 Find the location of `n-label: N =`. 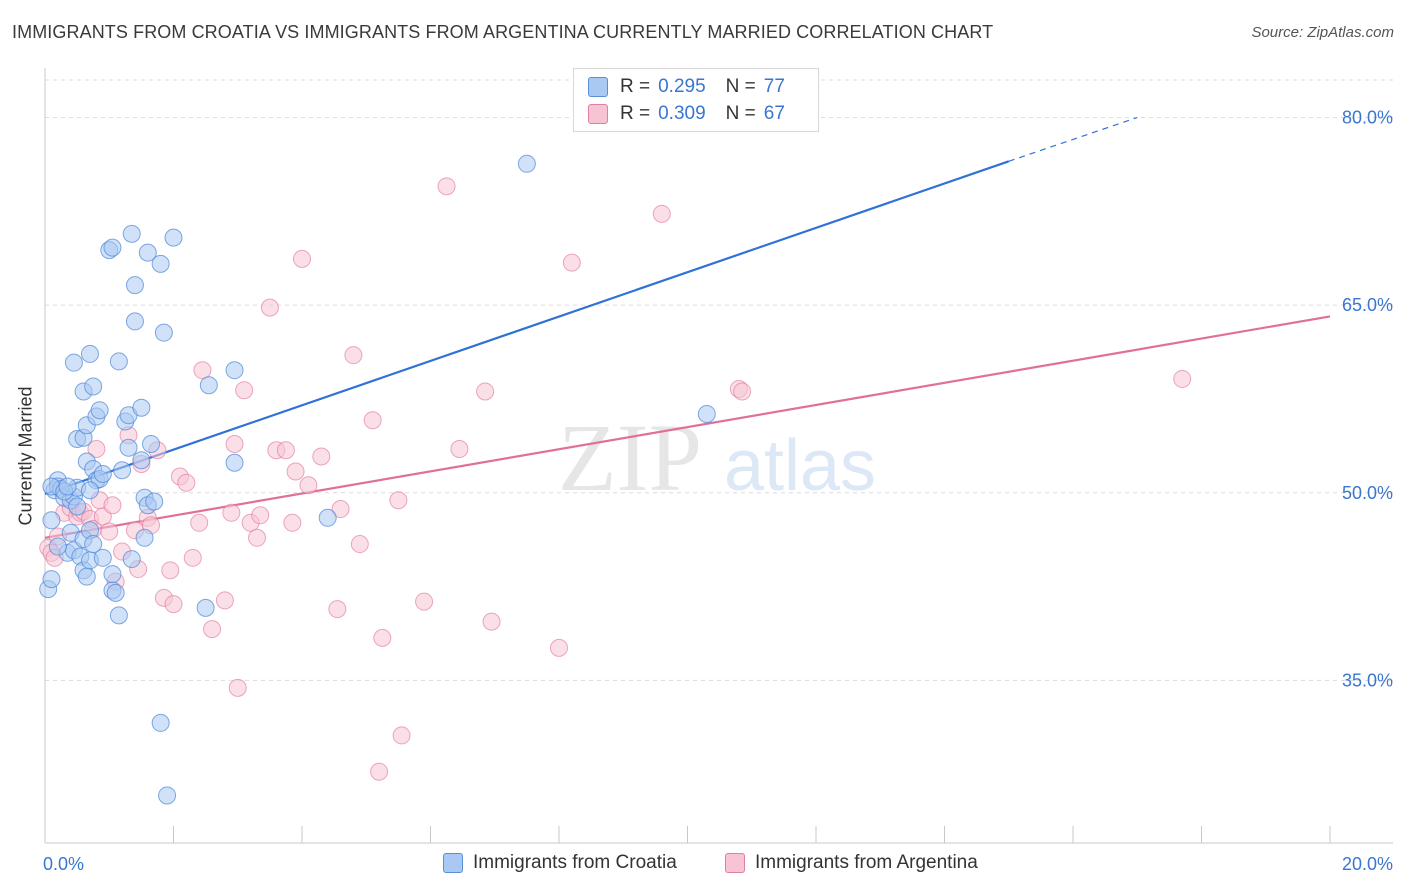

n-label: N = is located at coordinates (740, 86).